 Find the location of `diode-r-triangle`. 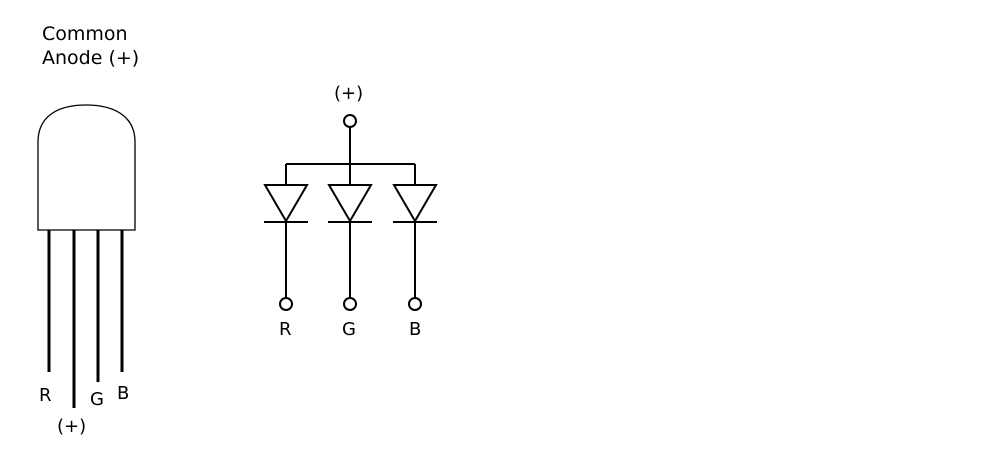

diode-r-triangle is located at coordinates (286, 203).